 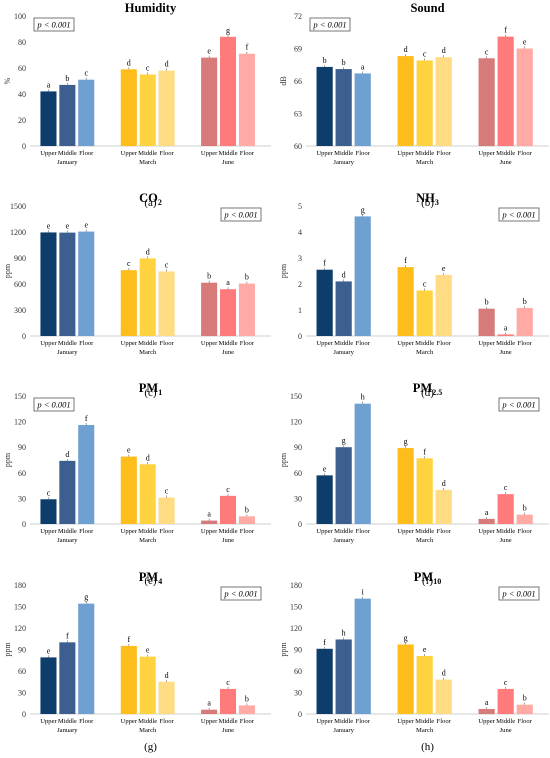 I want to click on panel-label: (d), so click(x=427, y=393).